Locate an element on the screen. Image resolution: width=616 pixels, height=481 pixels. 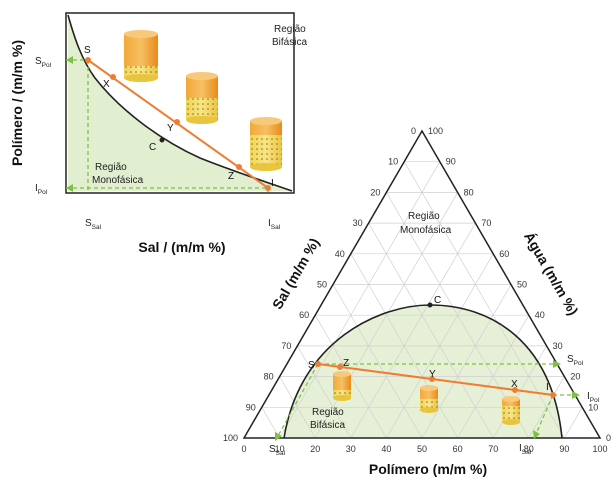
agua-tick-label: 80 is located at coordinates (469, 192).